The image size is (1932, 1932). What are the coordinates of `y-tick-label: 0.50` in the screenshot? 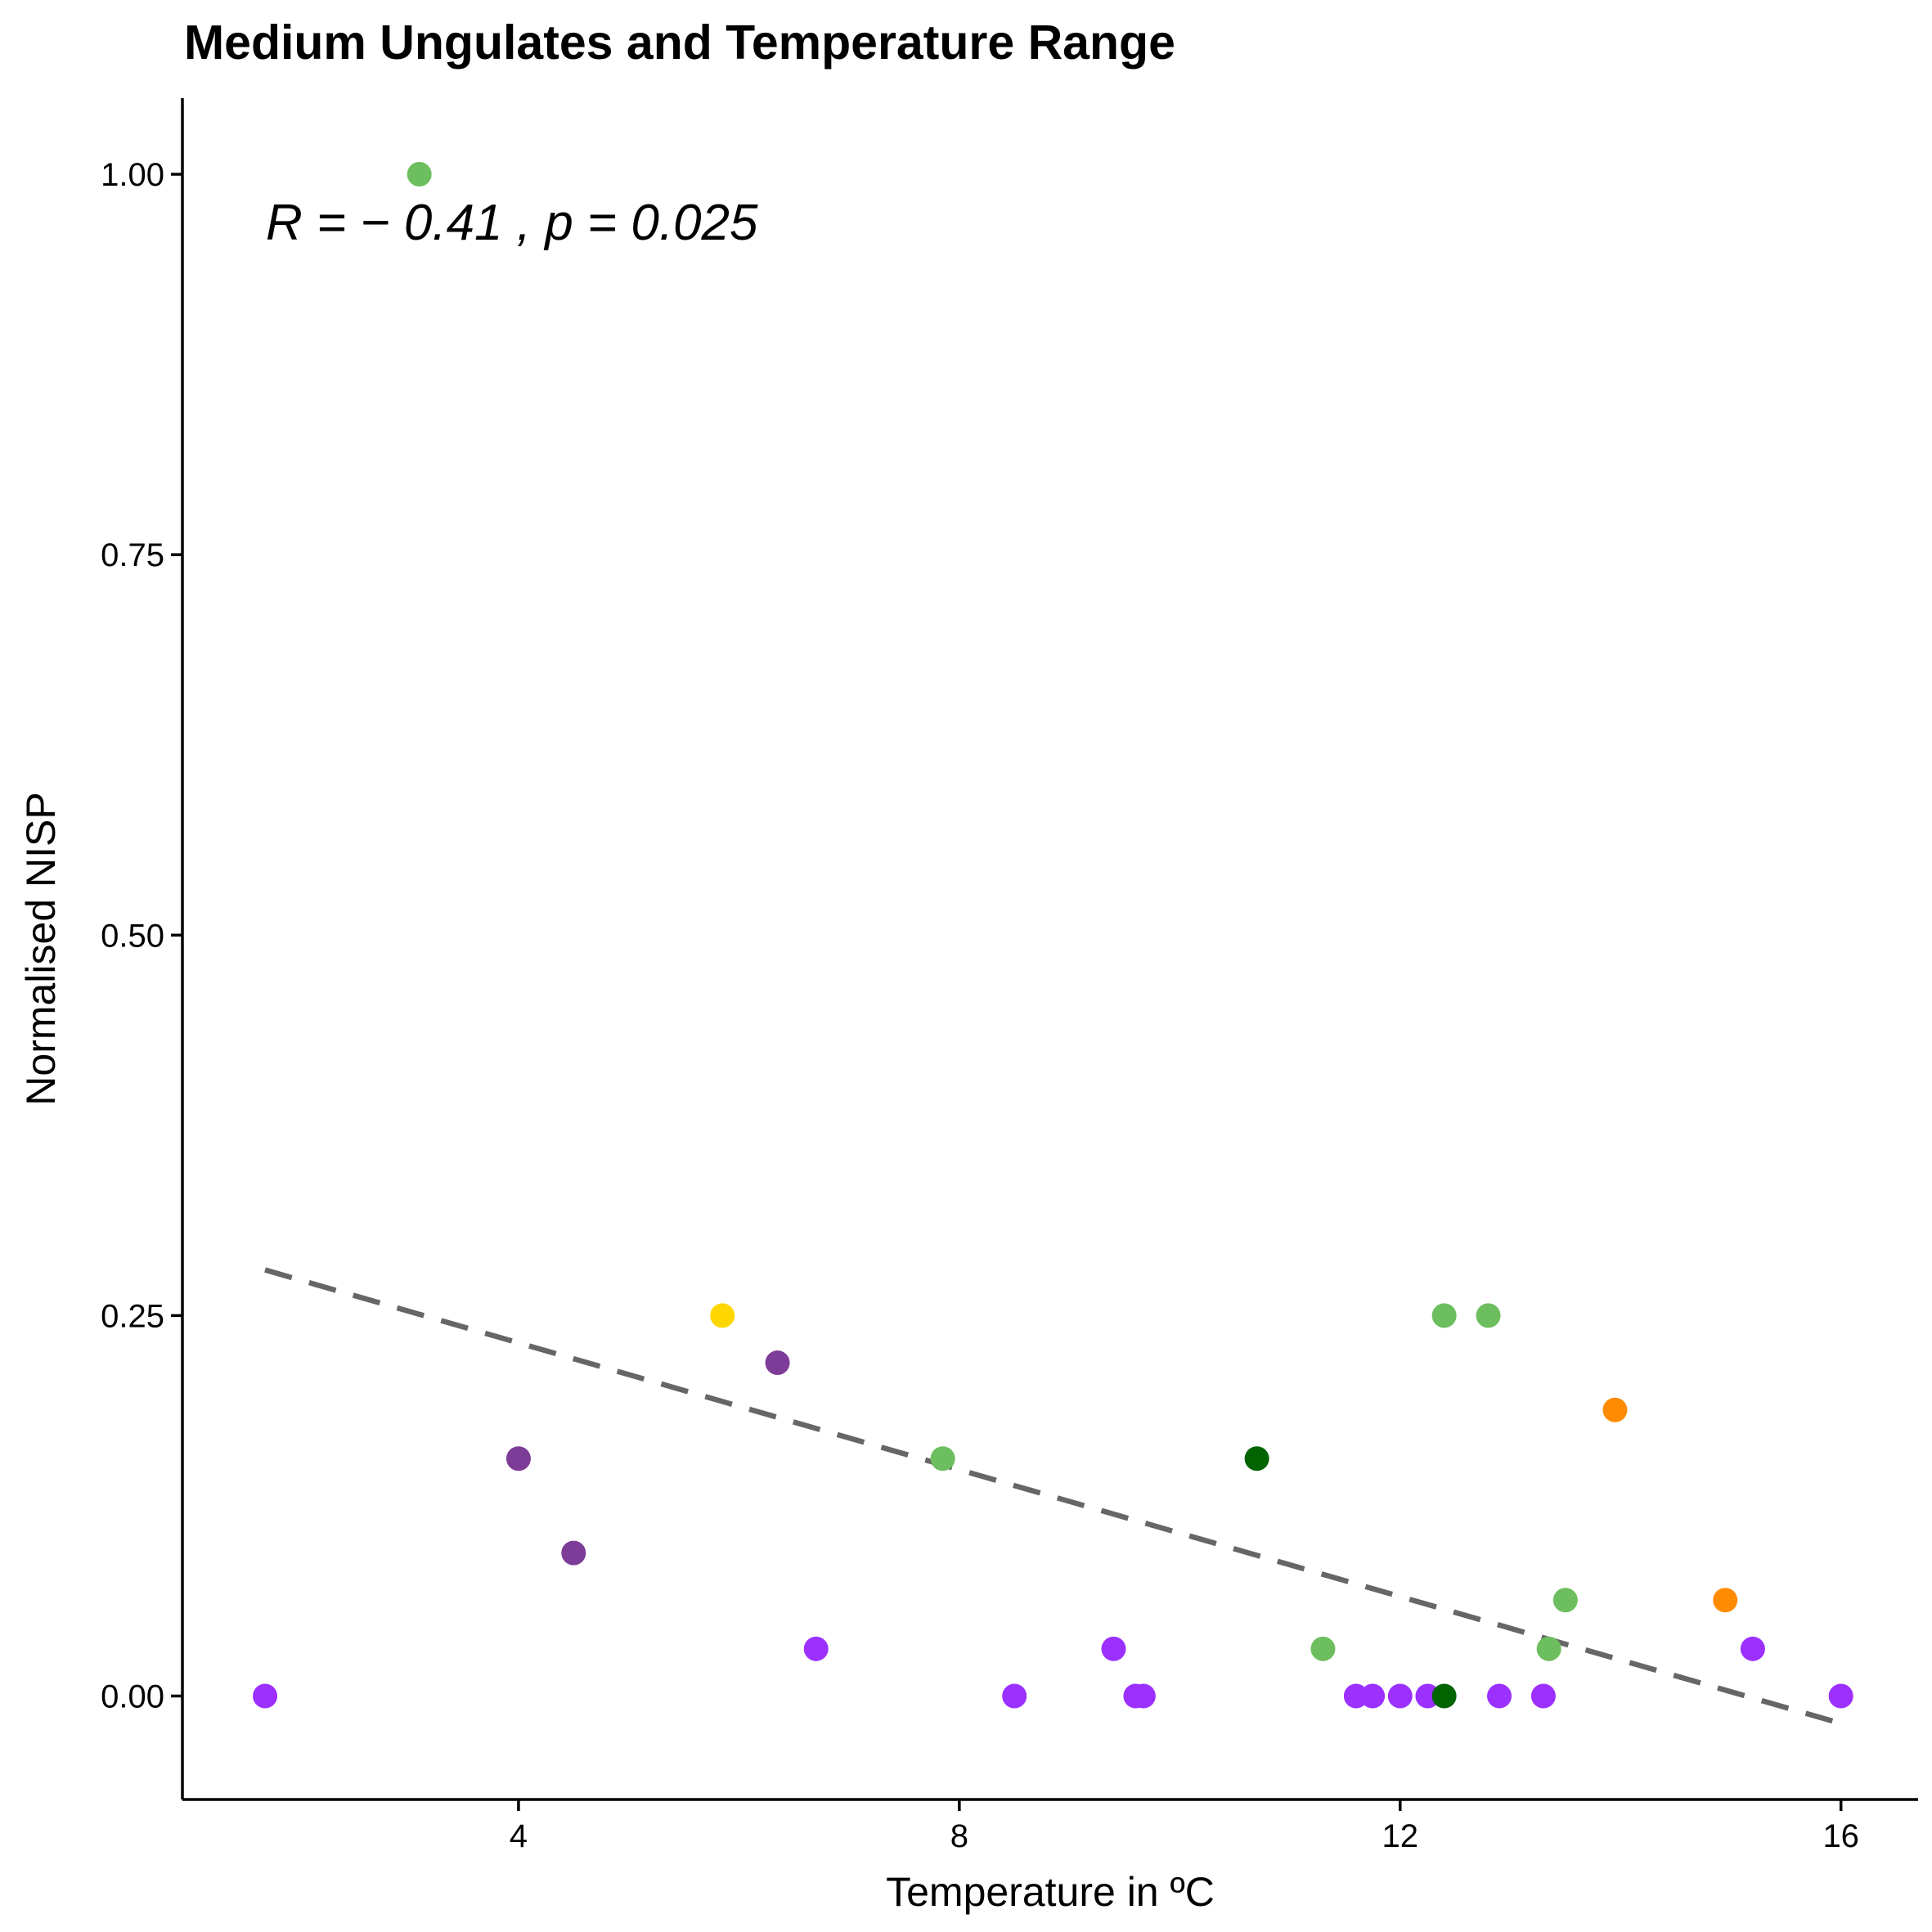 It's located at (132, 936).